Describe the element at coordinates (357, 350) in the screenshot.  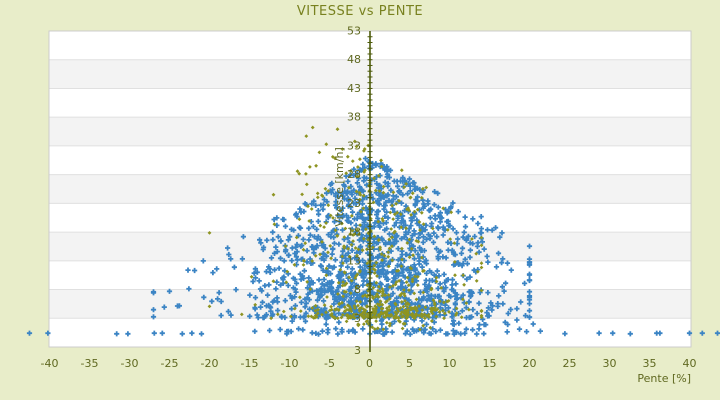
I see `y-axis-extra-bottom-label: 3` at that location.